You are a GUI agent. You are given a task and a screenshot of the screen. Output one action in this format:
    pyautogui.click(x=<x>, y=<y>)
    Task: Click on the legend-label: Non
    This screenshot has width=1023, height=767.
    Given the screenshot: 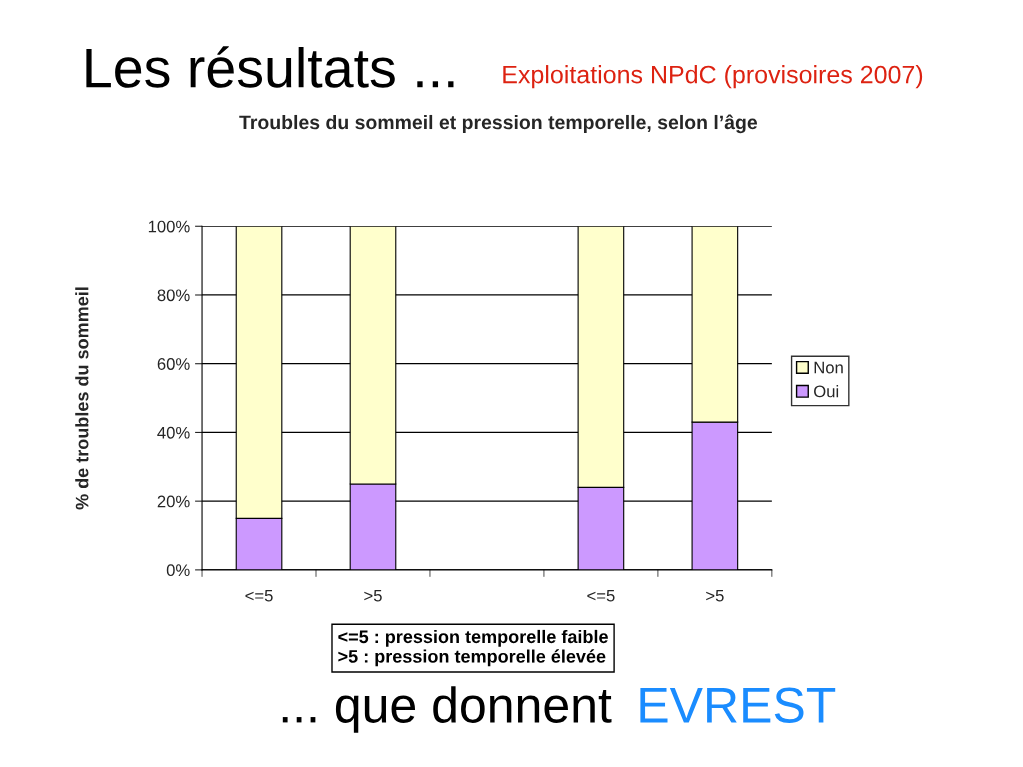 What is the action you would take?
    pyautogui.click(x=828, y=367)
    